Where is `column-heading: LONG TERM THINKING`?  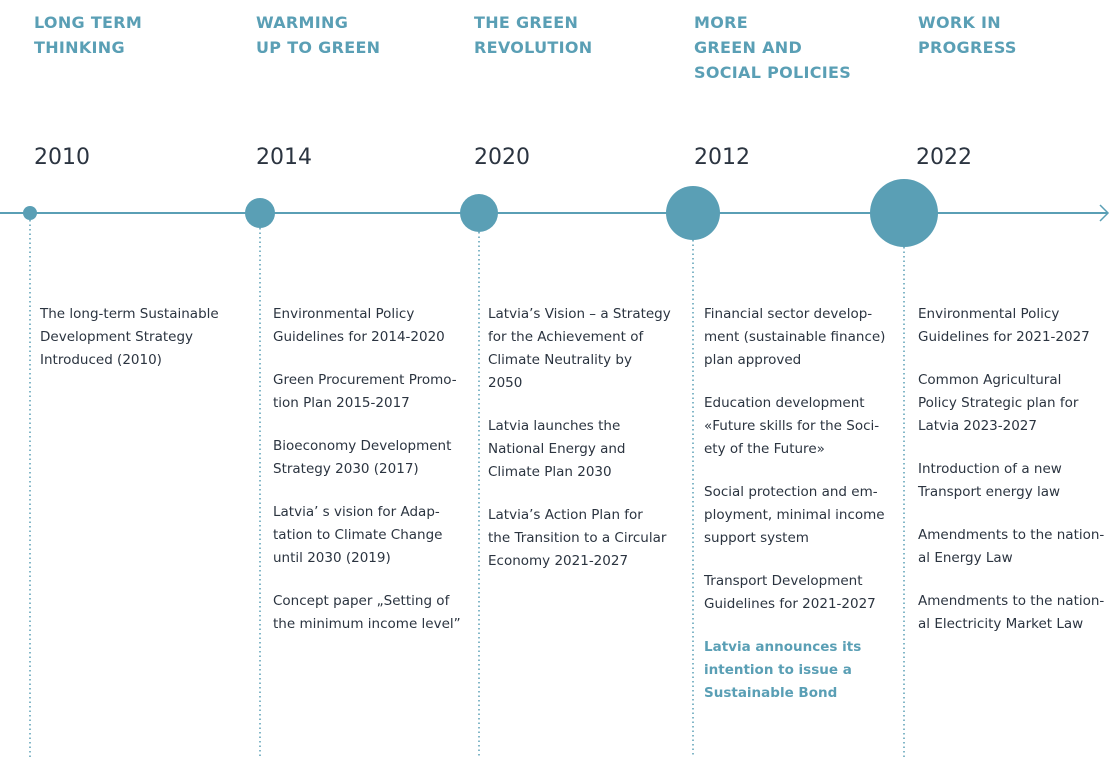
column-heading: LONG TERM THINKING is located at coordinates (88, 35).